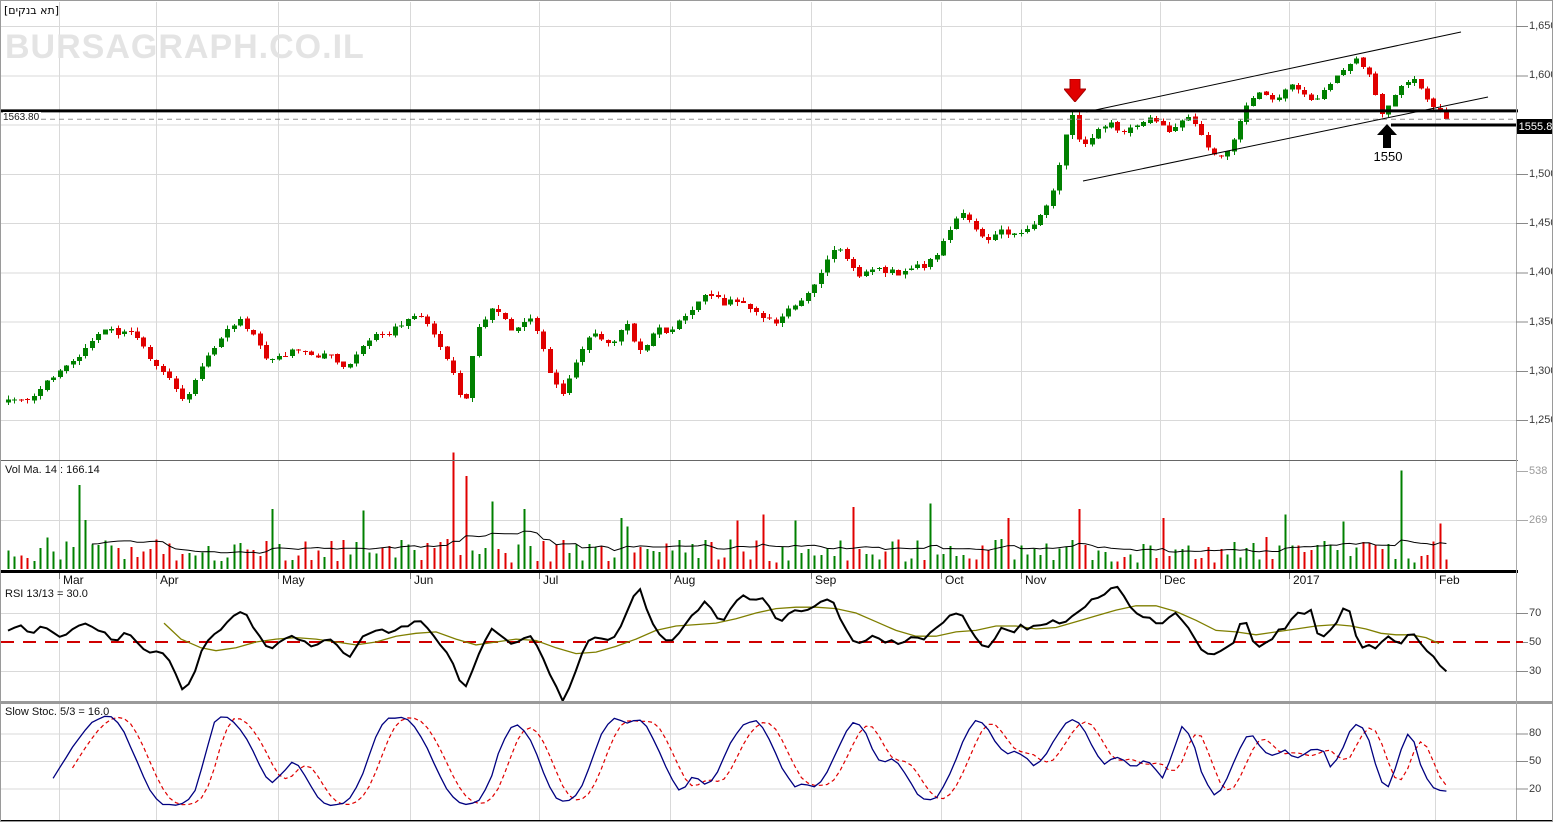  Describe the element at coordinates (1540, 173) in the screenshot. I see `price-axis-label: 1,500` at that location.